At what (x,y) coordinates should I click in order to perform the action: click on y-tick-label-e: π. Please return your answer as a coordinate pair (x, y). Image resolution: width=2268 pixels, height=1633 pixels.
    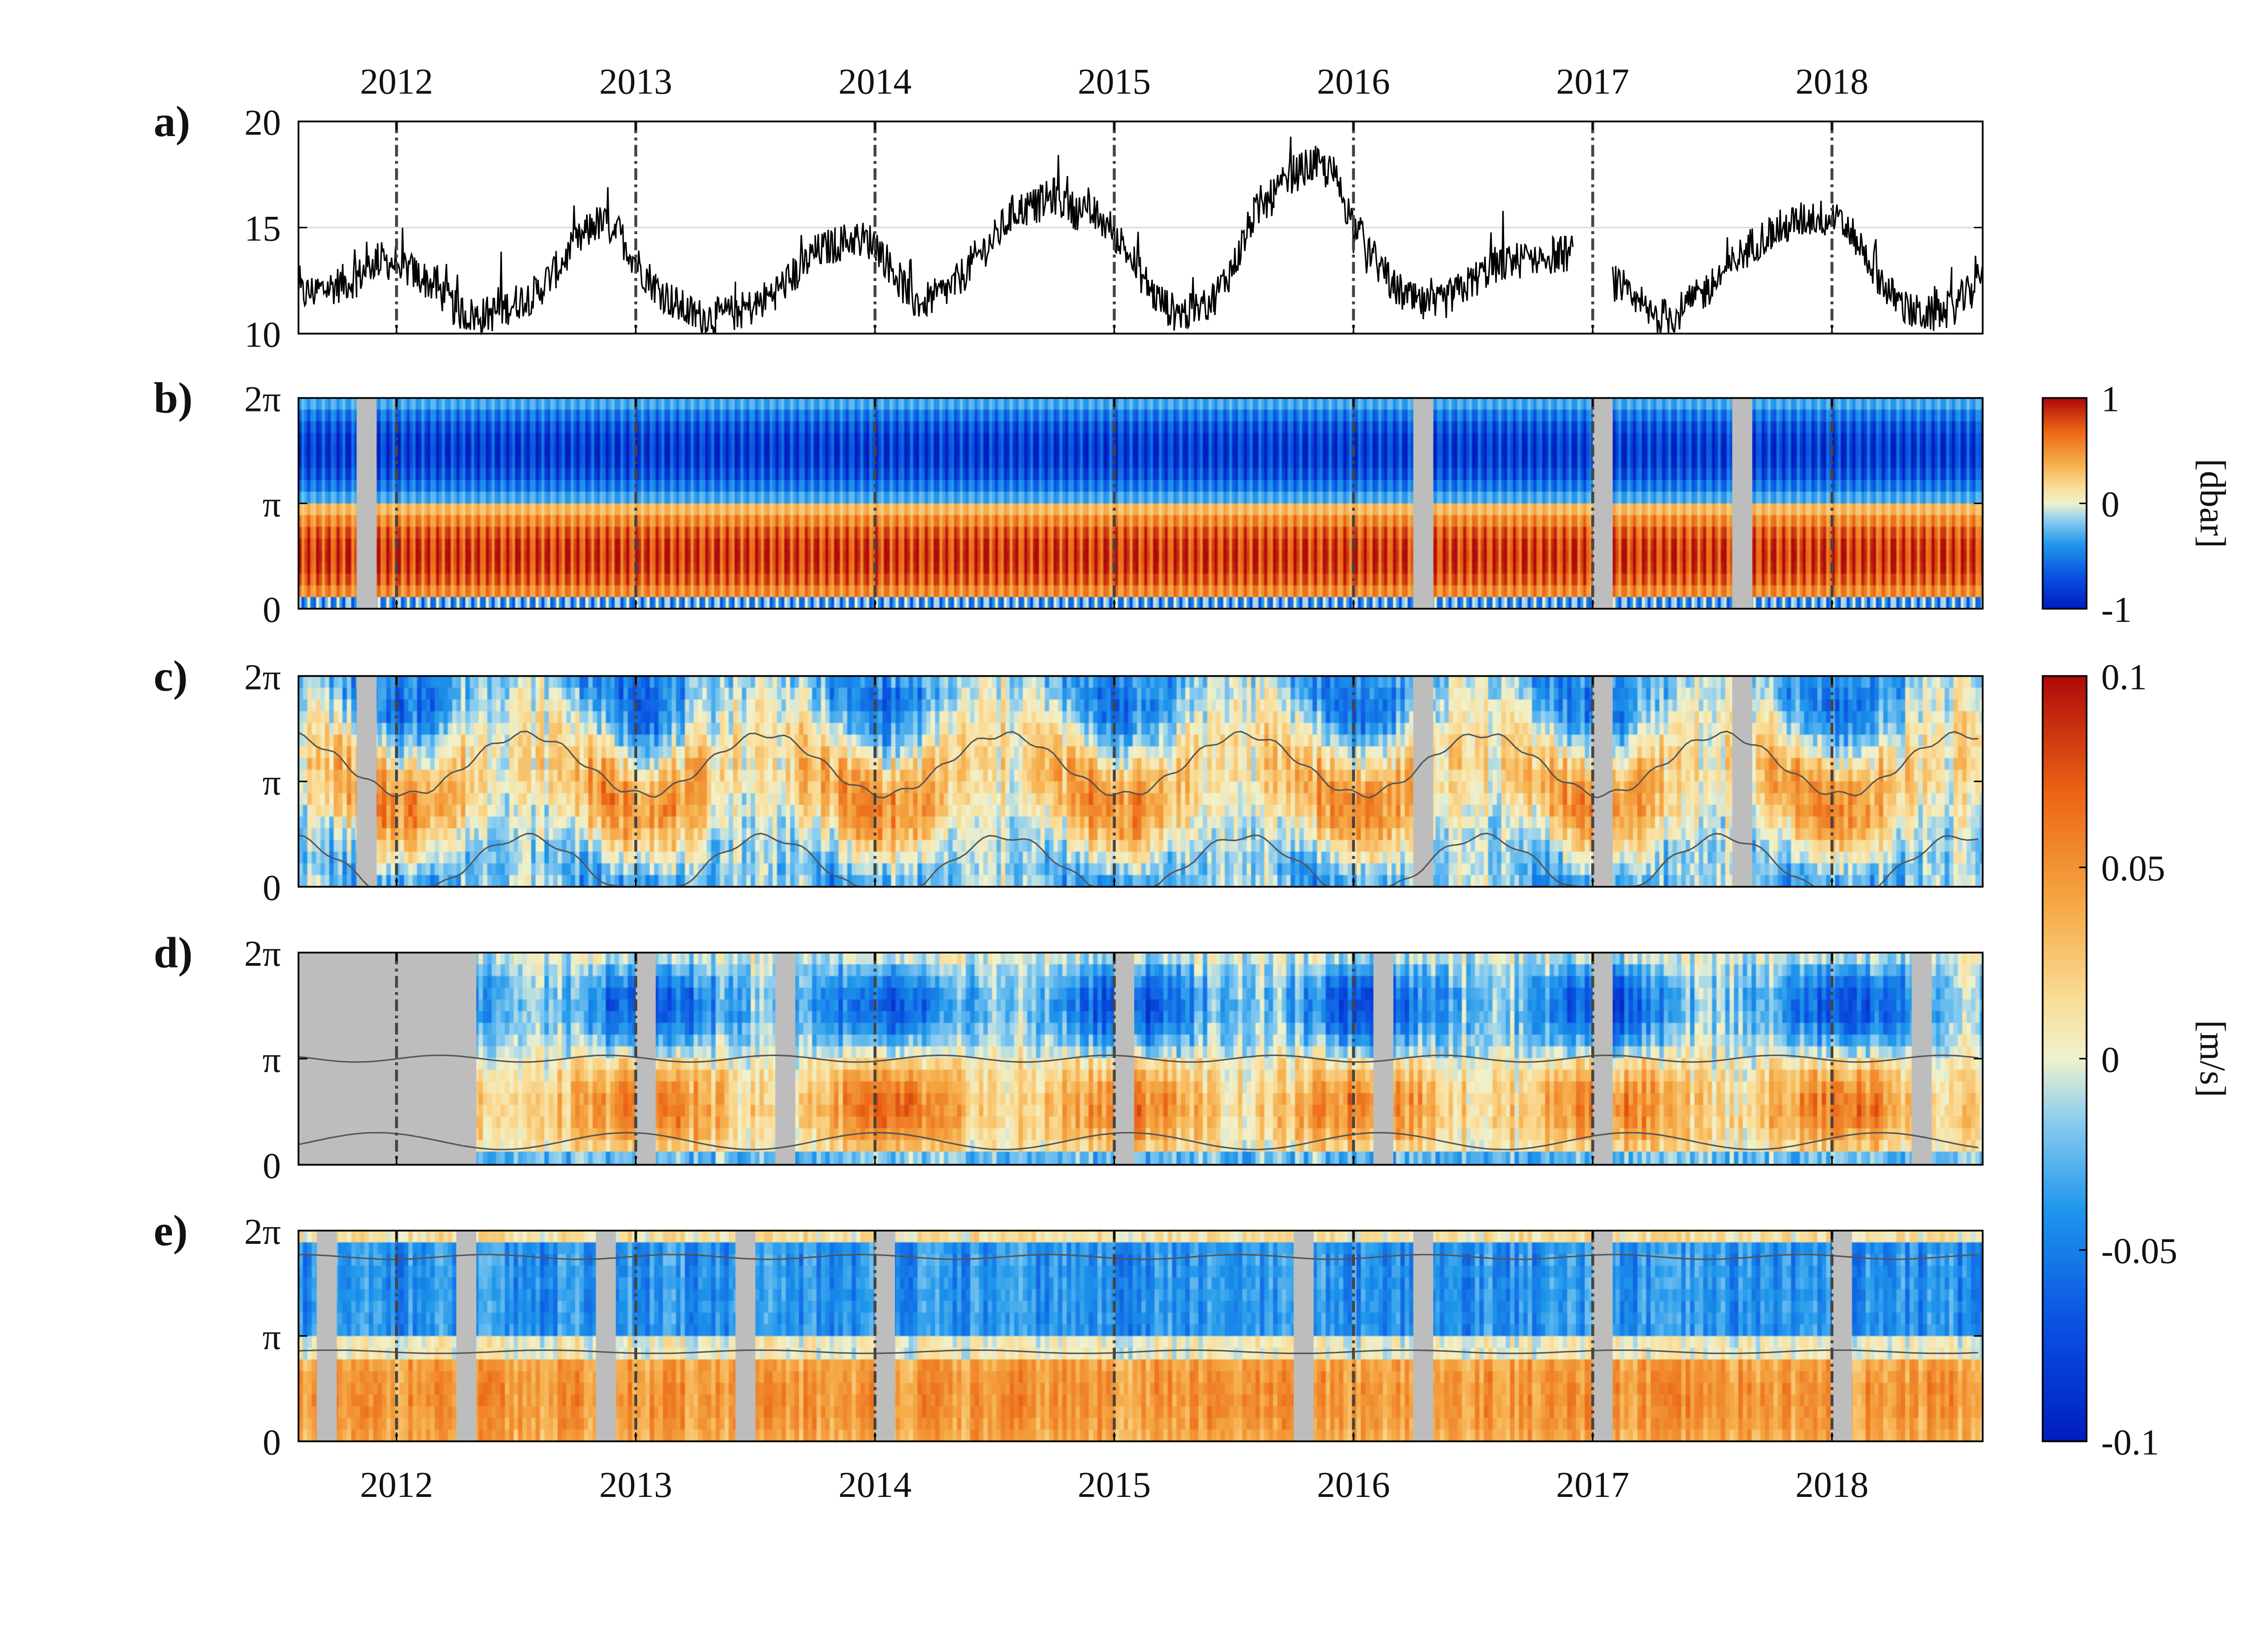
    Looking at the image, I should click on (272, 1337).